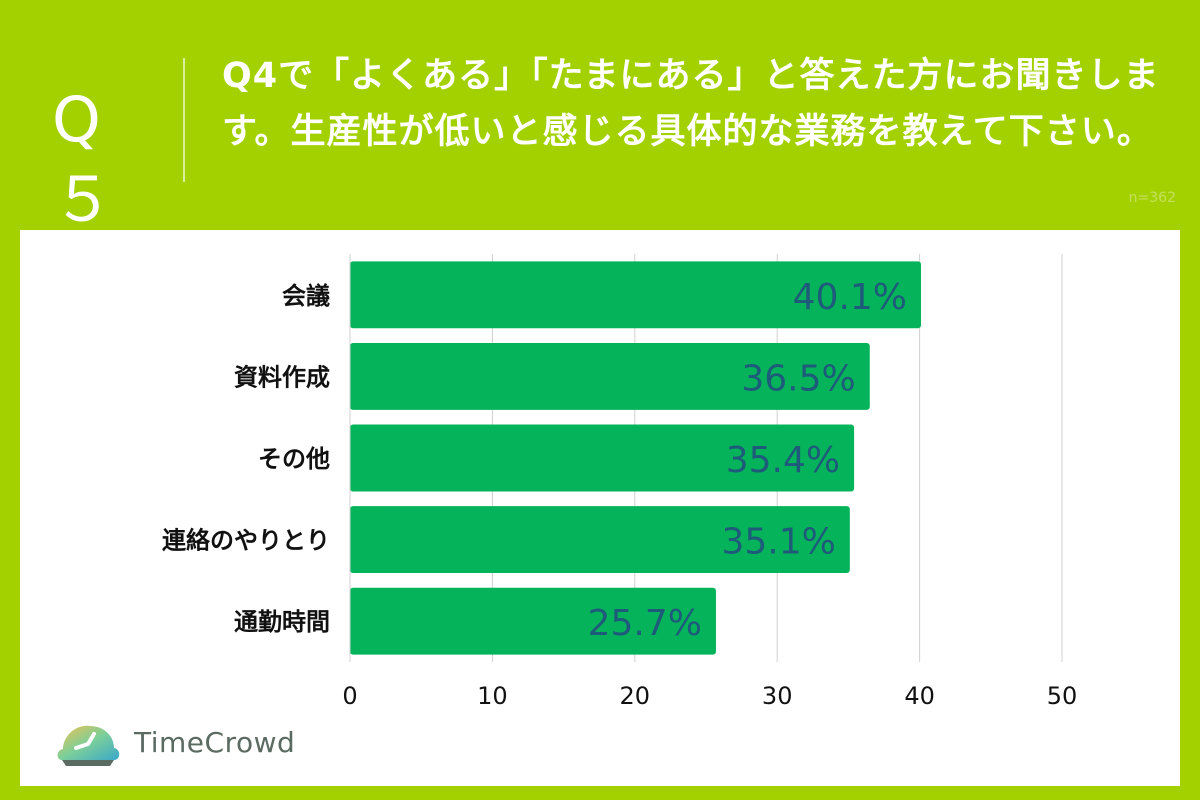 The height and width of the screenshot is (800, 1200). Describe the element at coordinates (349, 696) in the screenshot. I see `x-tick-label: 0` at that location.